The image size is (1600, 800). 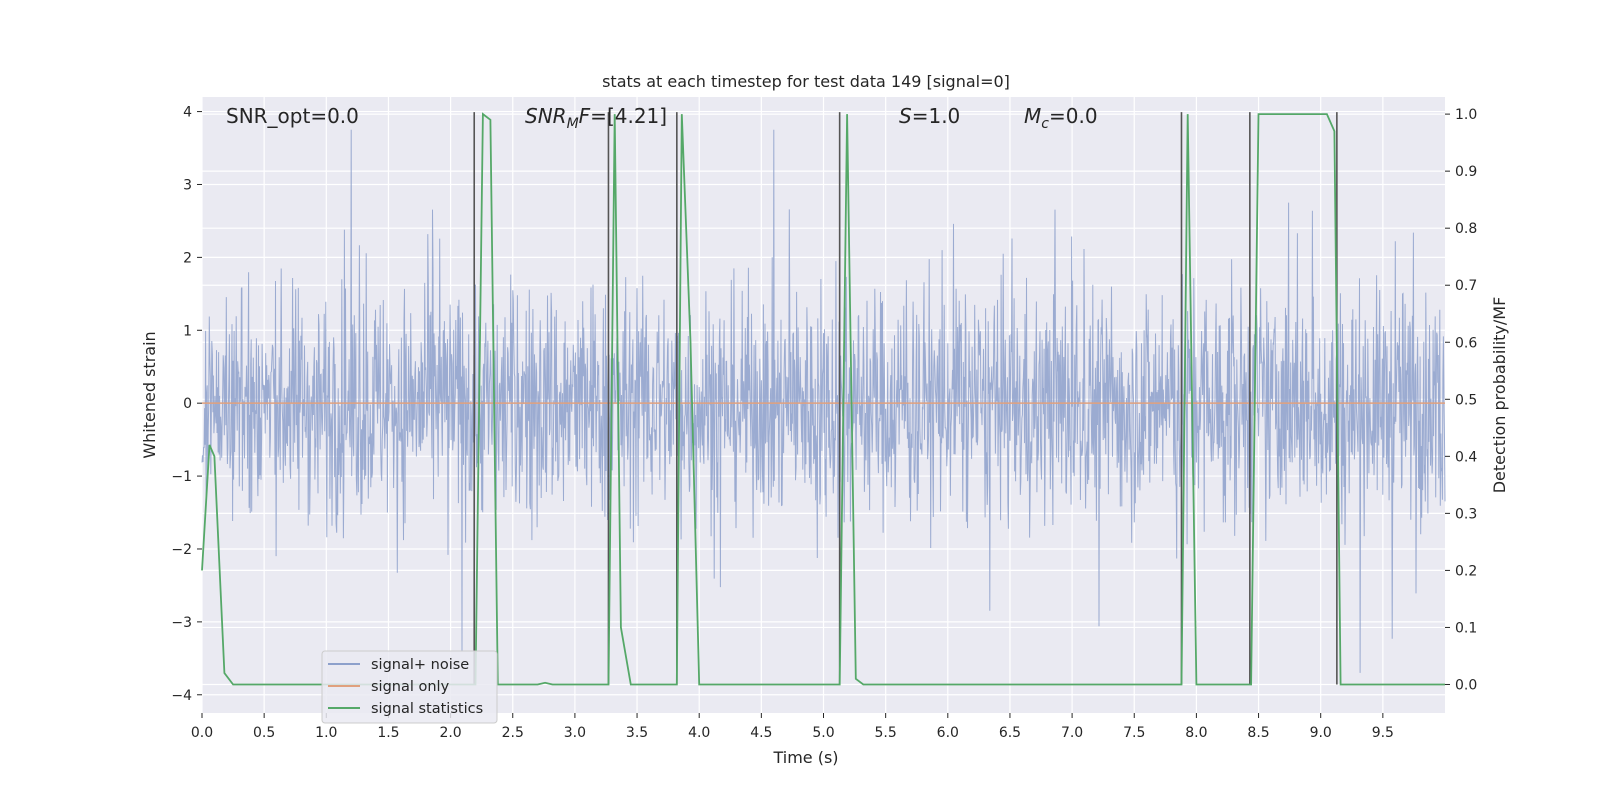 I want to click on x-tick-label: 8.5, so click(x=1258, y=733).